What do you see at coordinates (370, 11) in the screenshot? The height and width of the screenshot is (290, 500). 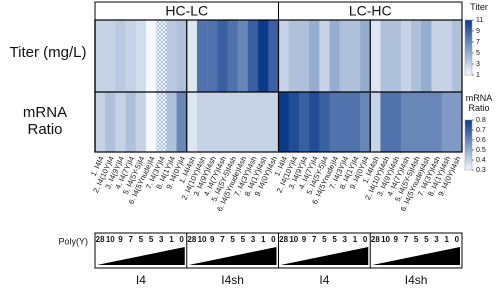 I see `panel-title: LC-HC` at bounding box center [370, 11].